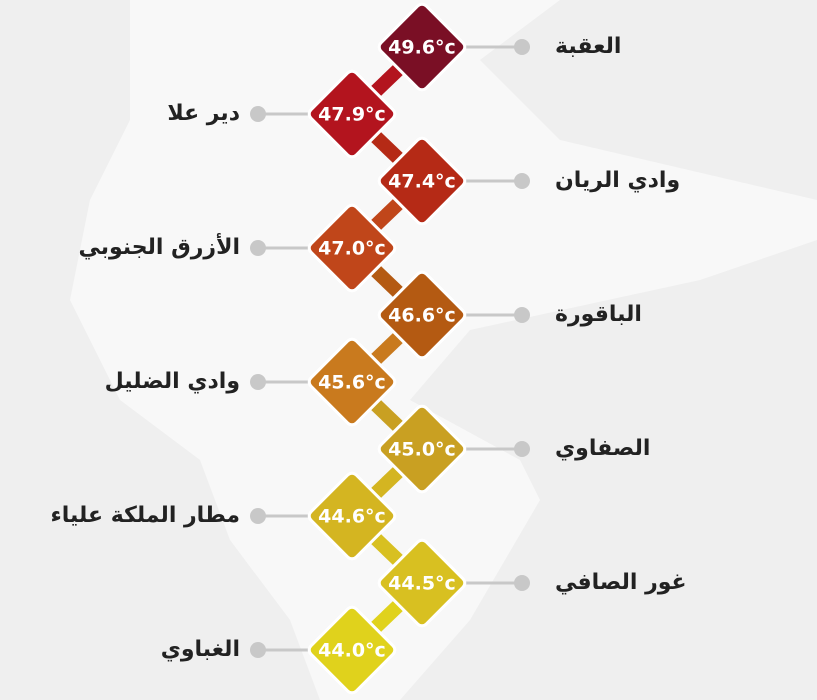 The height and width of the screenshot is (700, 817). What do you see at coordinates (203, 113) in the screenshot?
I see `location-label: دير علا` at bounding box center [203, 113].